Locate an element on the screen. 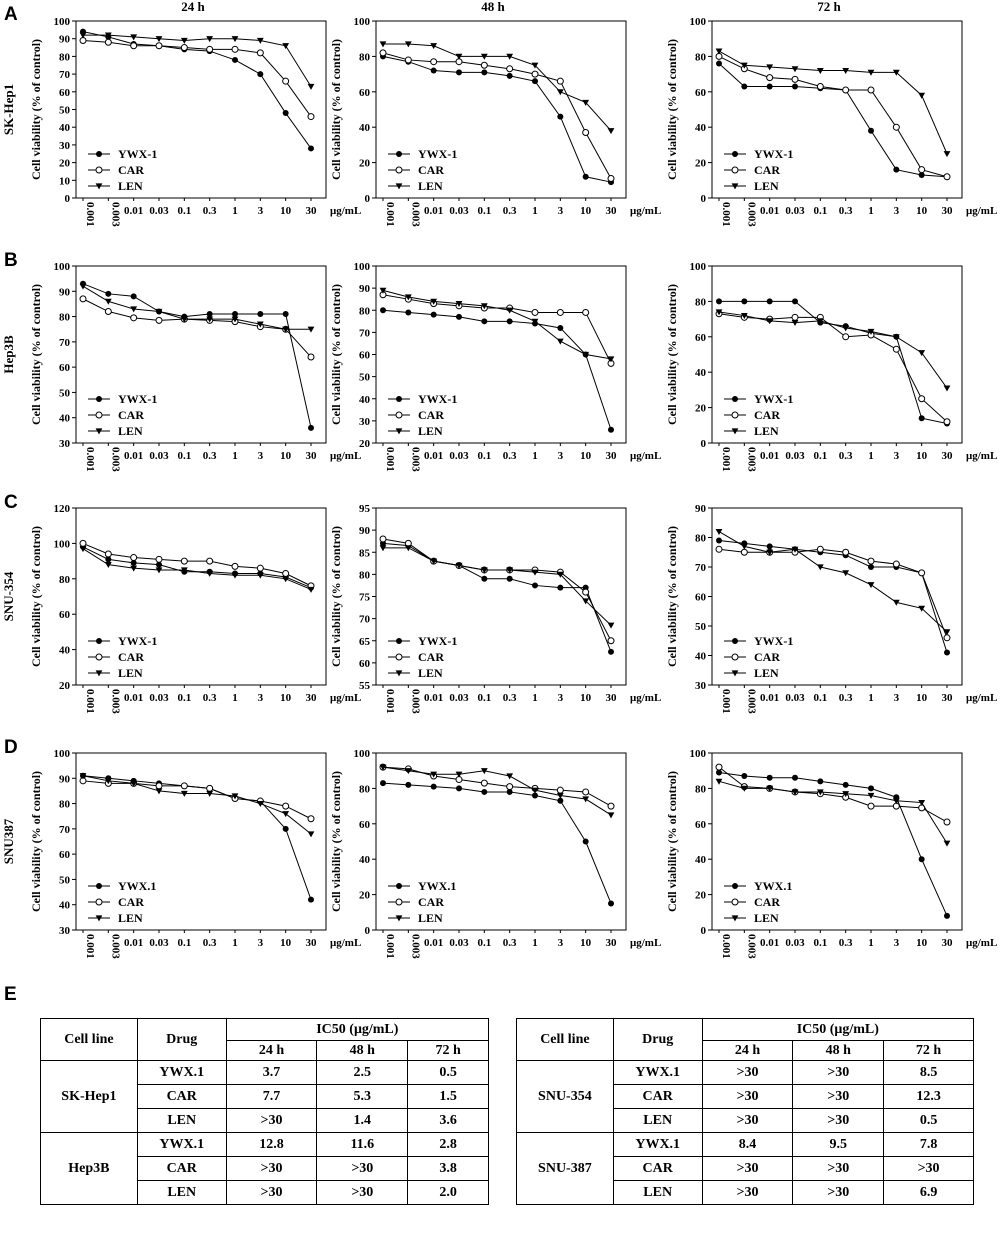  x-tick-label: 0.03 is located at coordinates (459, 456).